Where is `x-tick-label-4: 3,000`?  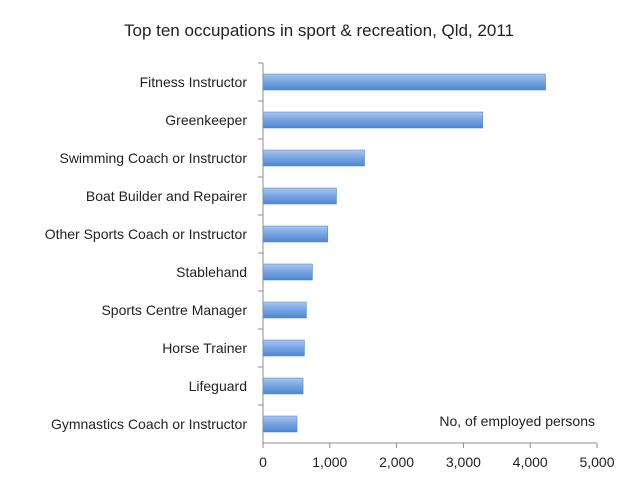 x-tick-label-4: 3,000 is located at coordinates (463, 462).